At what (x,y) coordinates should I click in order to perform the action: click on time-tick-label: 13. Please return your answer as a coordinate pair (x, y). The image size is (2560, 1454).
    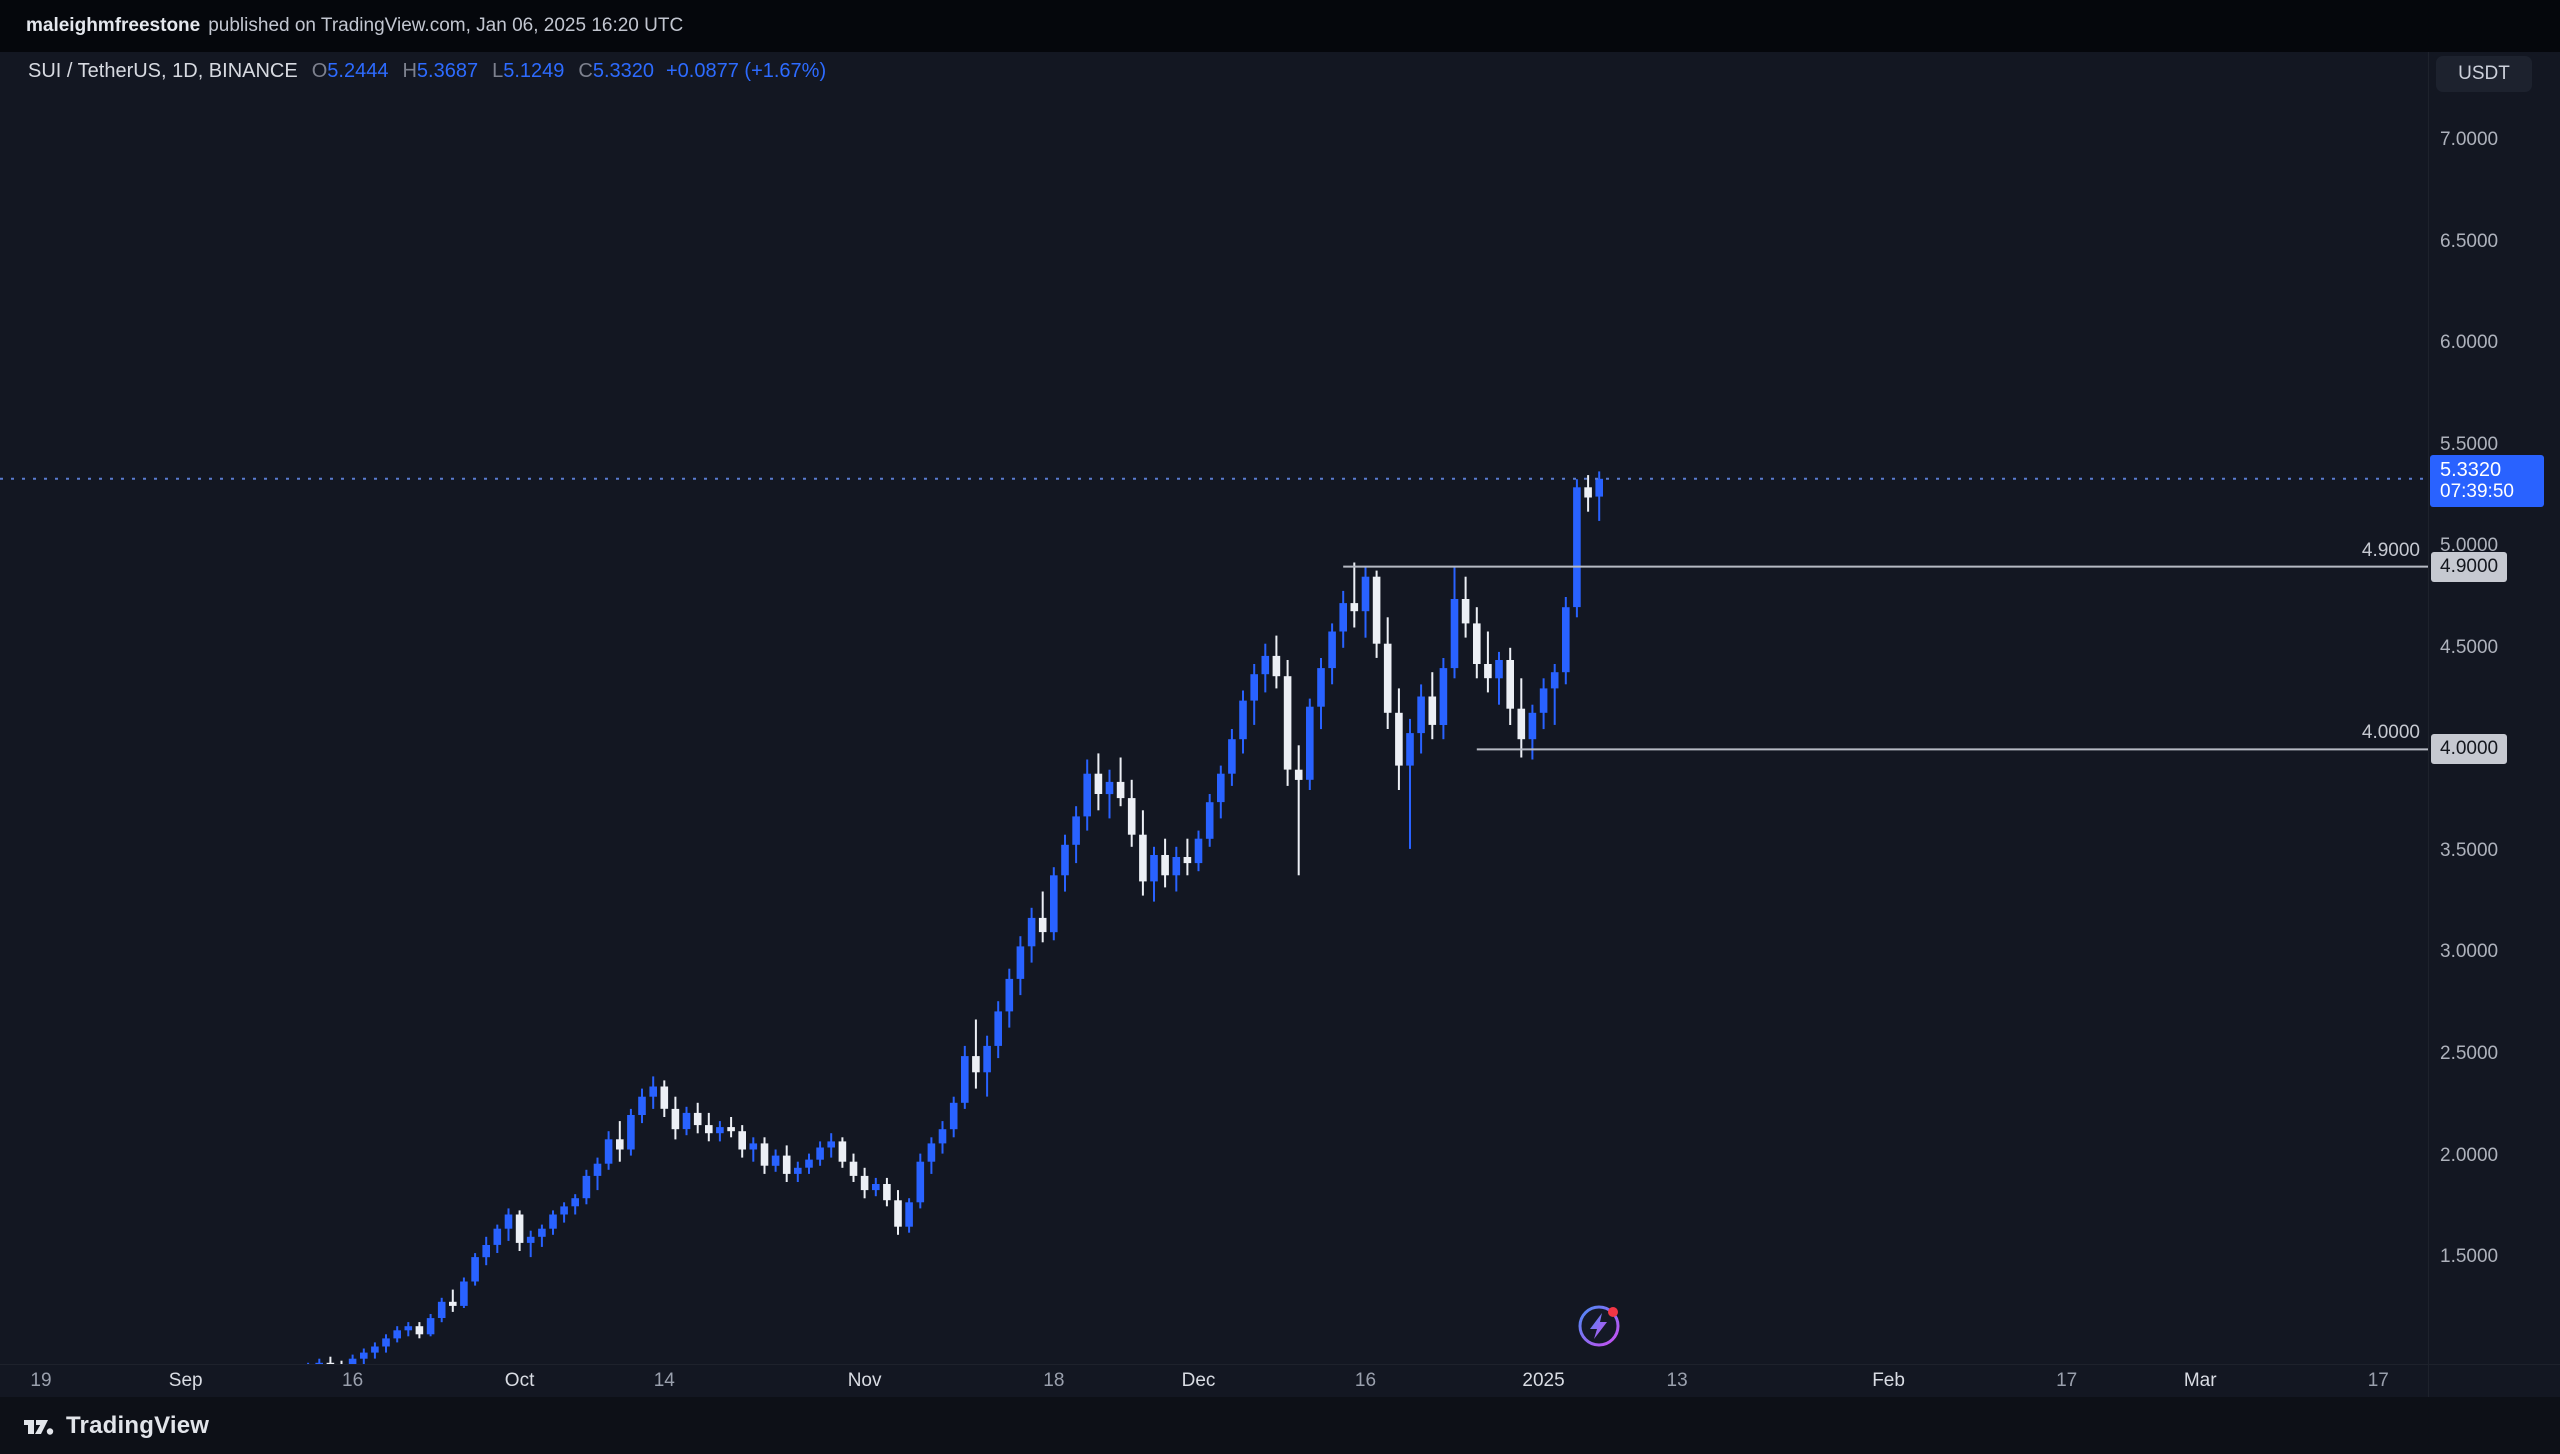
    Looking at the image, I should click on (1677, 1380).